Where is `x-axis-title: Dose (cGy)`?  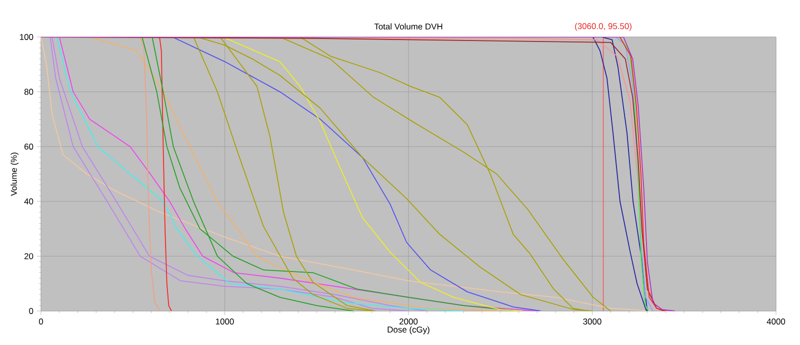 x-axis-title: Dose (cGy) is located at coordinates (409, 330).